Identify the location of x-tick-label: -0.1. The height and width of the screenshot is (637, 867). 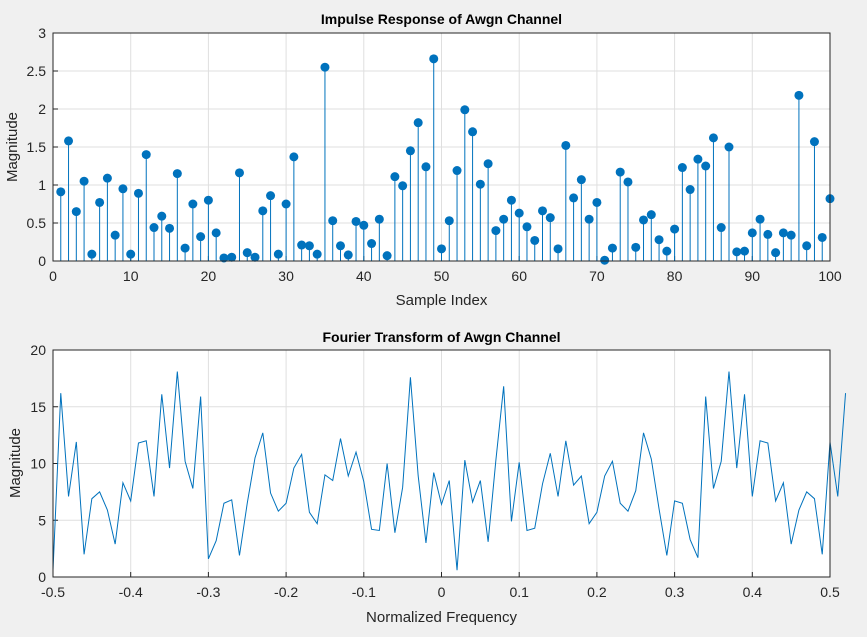
(364, 592).